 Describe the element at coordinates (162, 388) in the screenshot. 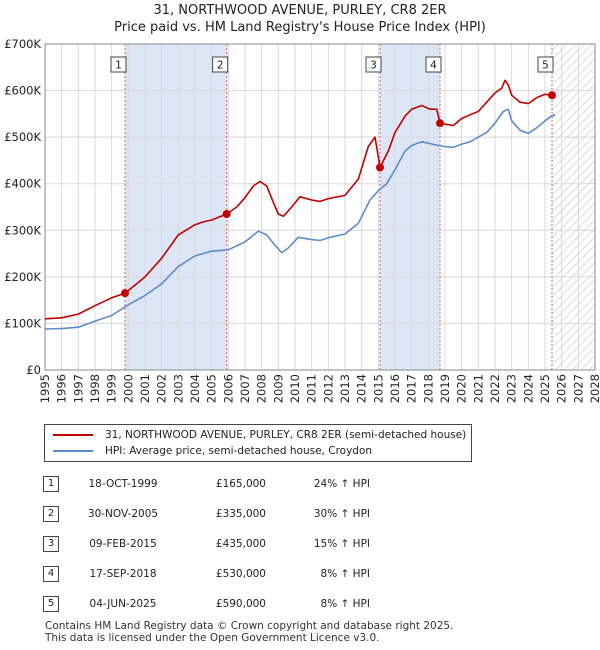

I see `x-tick-label: 2002` at that location.